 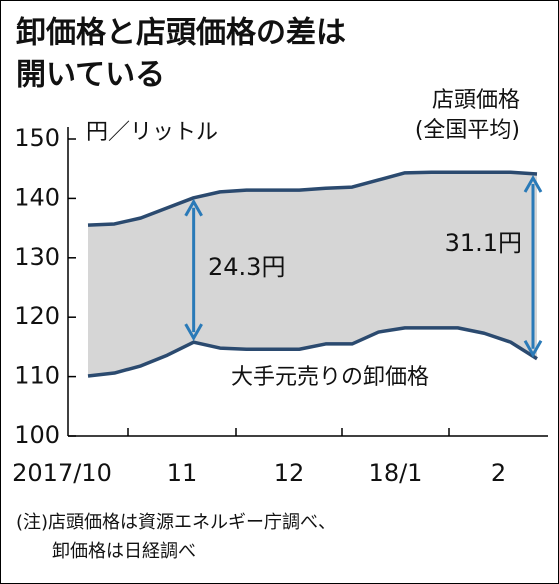 I want to click on y-tick-label: 130, so click(x=37, y=257).